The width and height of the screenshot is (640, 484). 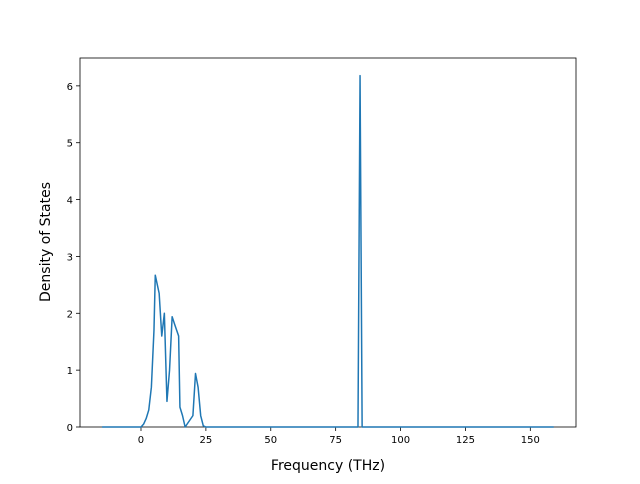 What do you see at coordinates (46, 242) in the screenshot?
I see `y-axis-label: Density of States` at bounding box center [46, 242].